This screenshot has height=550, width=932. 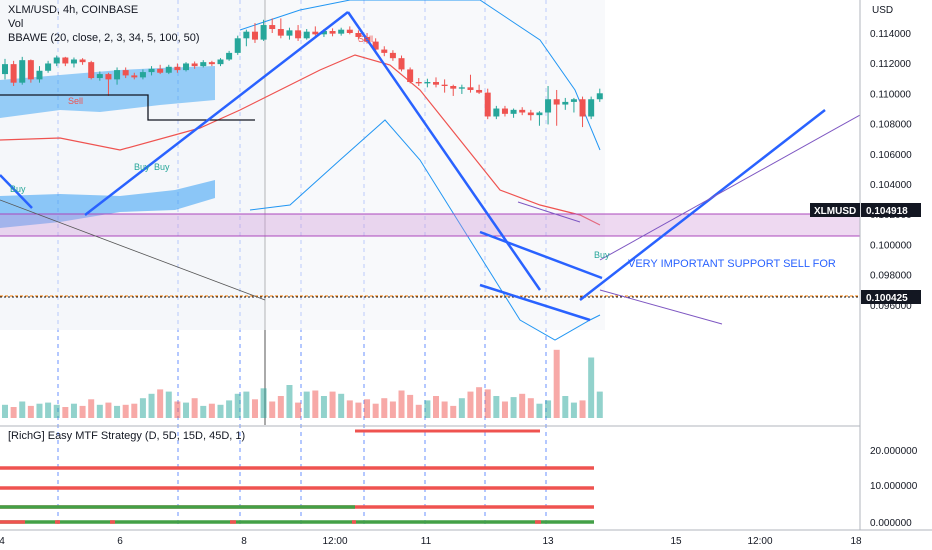 What do you see at coordinates (107, 92) in the screenshot?
I see `upper-cloud` at bounding box center [107, 92].